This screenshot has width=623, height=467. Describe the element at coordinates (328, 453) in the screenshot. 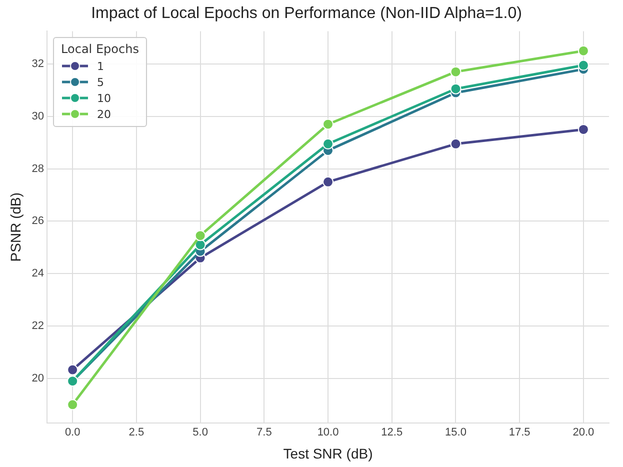

I see `x-axis-title: Test SNR (dB)` at that location.